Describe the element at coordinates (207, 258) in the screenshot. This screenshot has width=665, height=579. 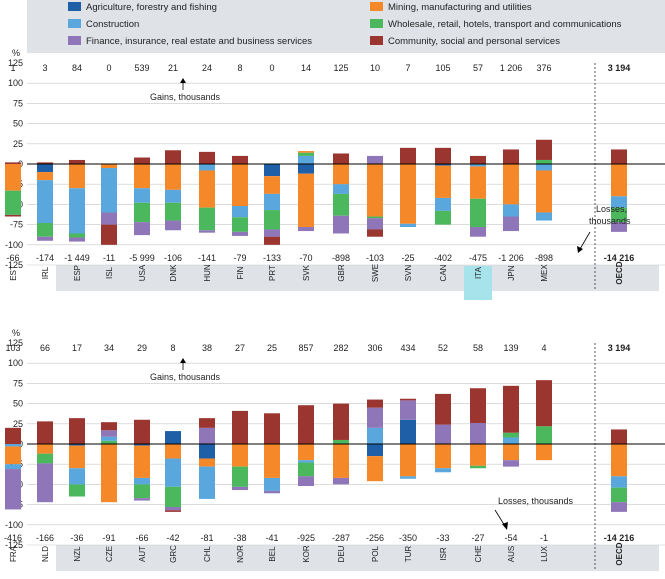
I see `loss-label-hun: -141` at that location.